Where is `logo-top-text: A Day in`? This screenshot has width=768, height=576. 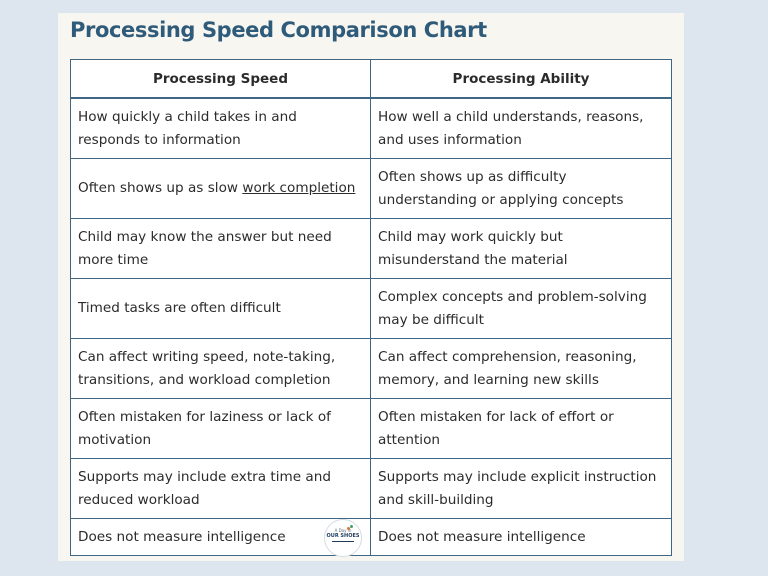
logo-top-text: A Day in is located at coordinates (343, 530).